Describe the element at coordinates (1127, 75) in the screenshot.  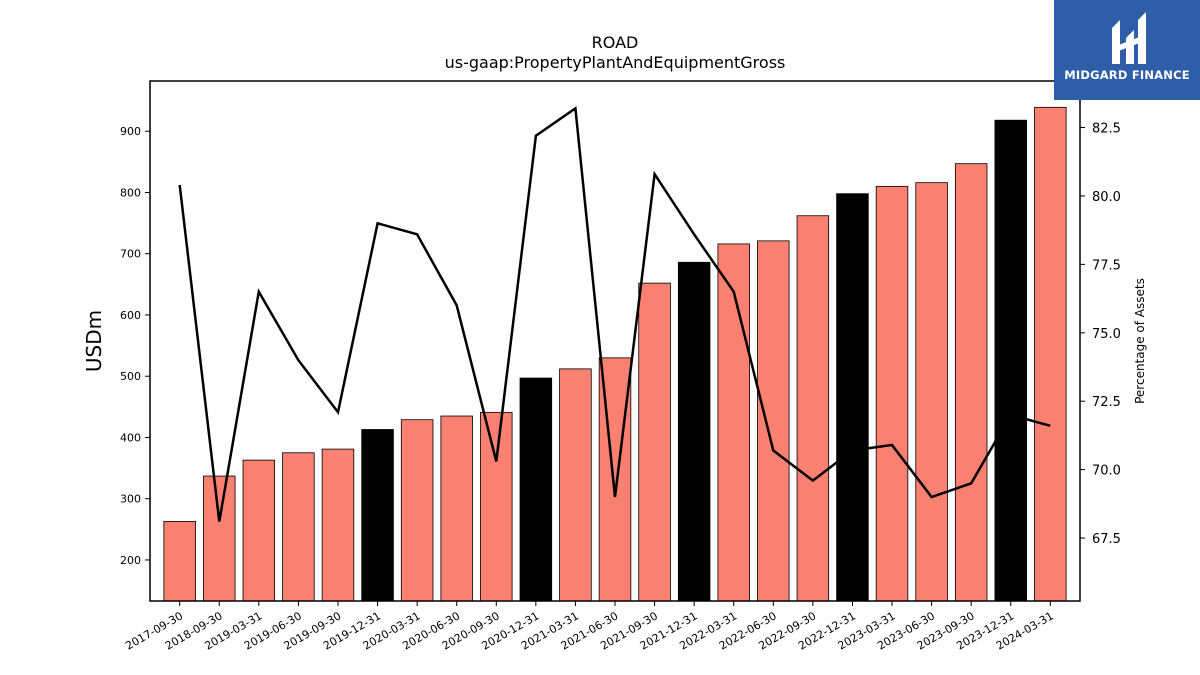
I see `logo-text: MIDGARD FINANCE` at that location.